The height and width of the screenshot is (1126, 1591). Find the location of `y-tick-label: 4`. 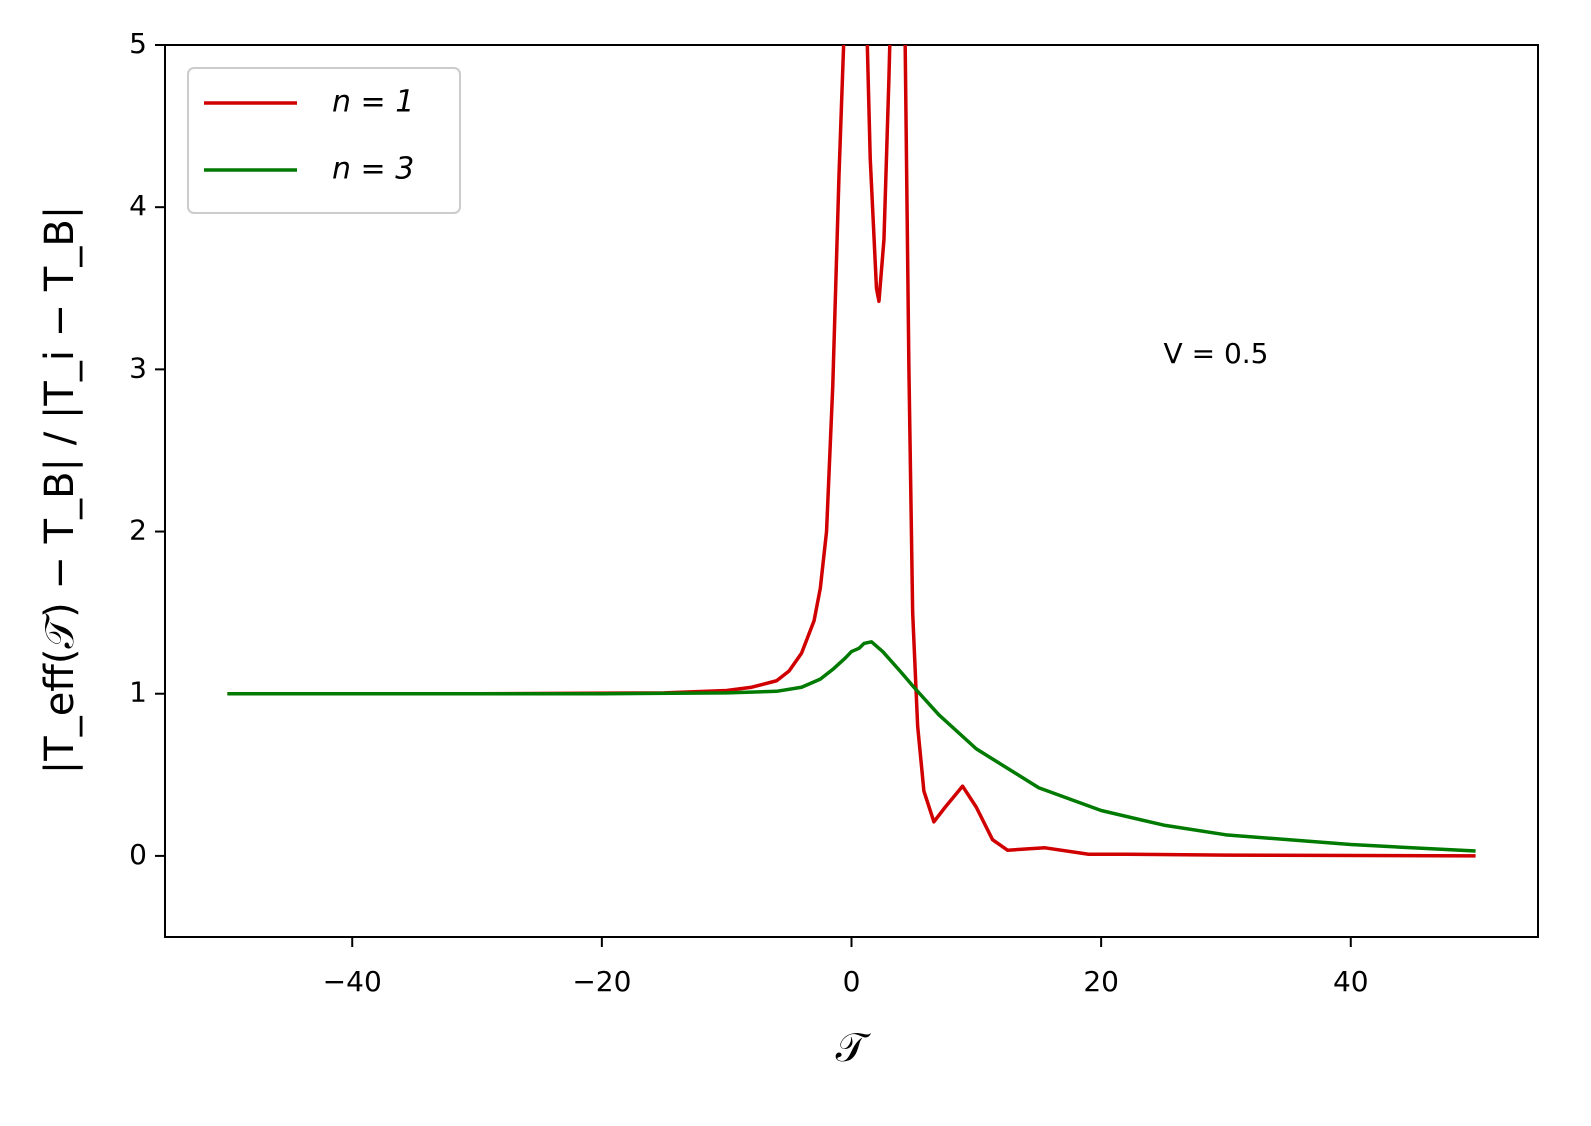

y-tick-label: 4 is located at coordinates (138, 205).